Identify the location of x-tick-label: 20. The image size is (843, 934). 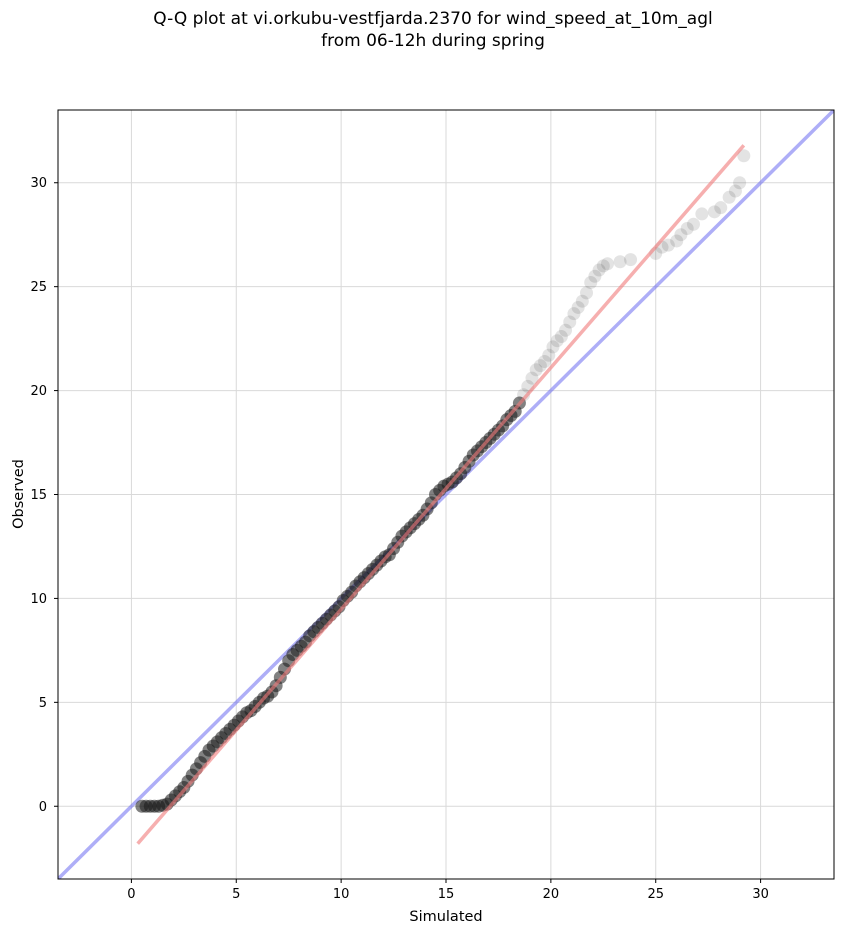
(551, 894).